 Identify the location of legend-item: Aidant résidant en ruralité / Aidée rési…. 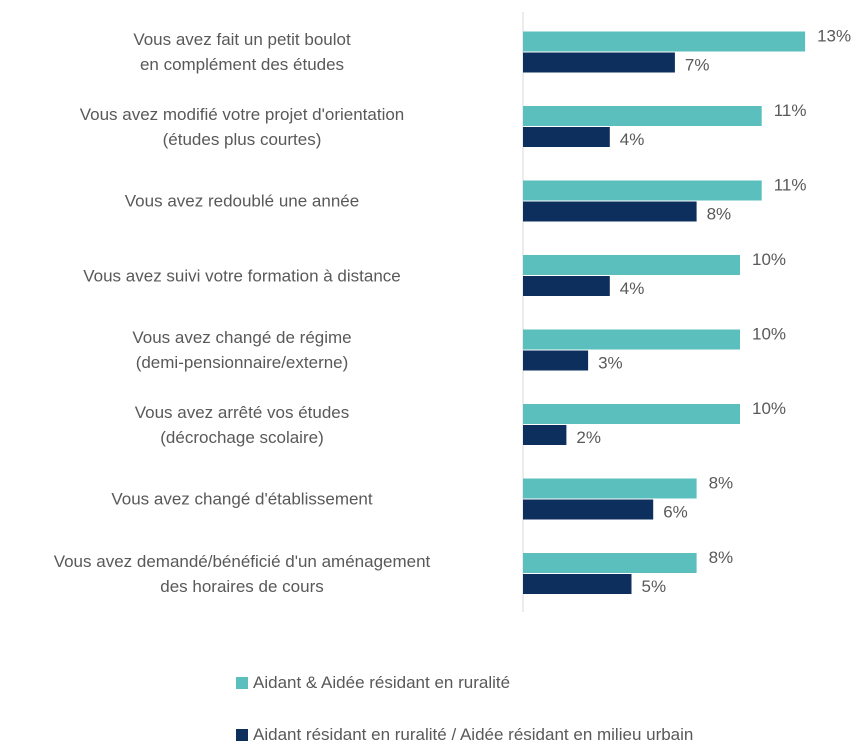
(464, 734).